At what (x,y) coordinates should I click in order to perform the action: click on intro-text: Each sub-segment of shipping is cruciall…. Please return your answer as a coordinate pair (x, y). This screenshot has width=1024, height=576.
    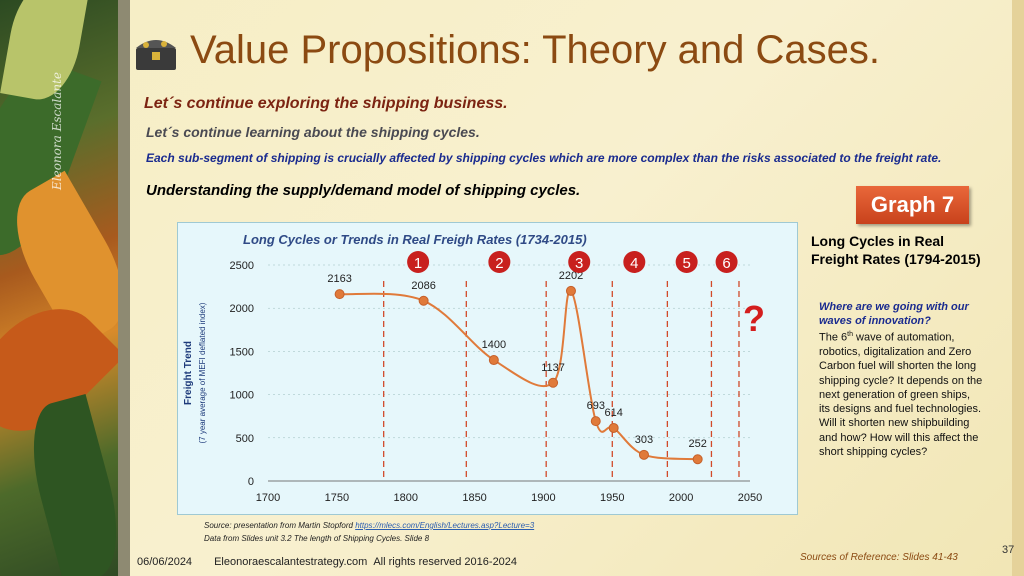
    Looking at the image, I should click on (544, 158).